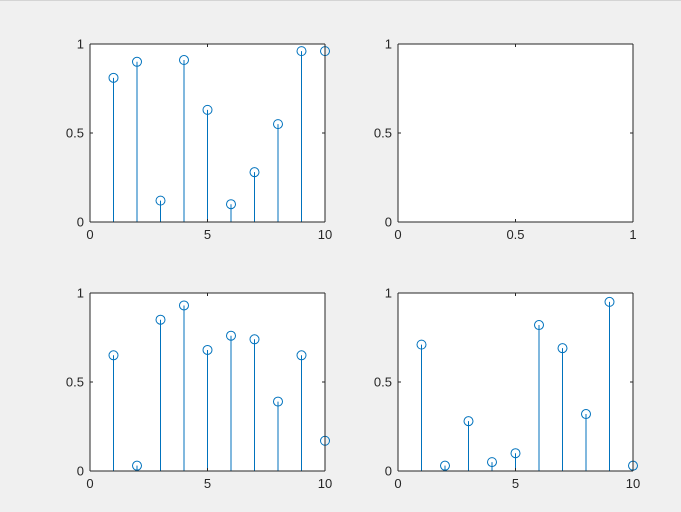 Image resolution: width=681 pixels, height=512 pixels. I want to click on x-tick-label: 1, so click(632, 234).